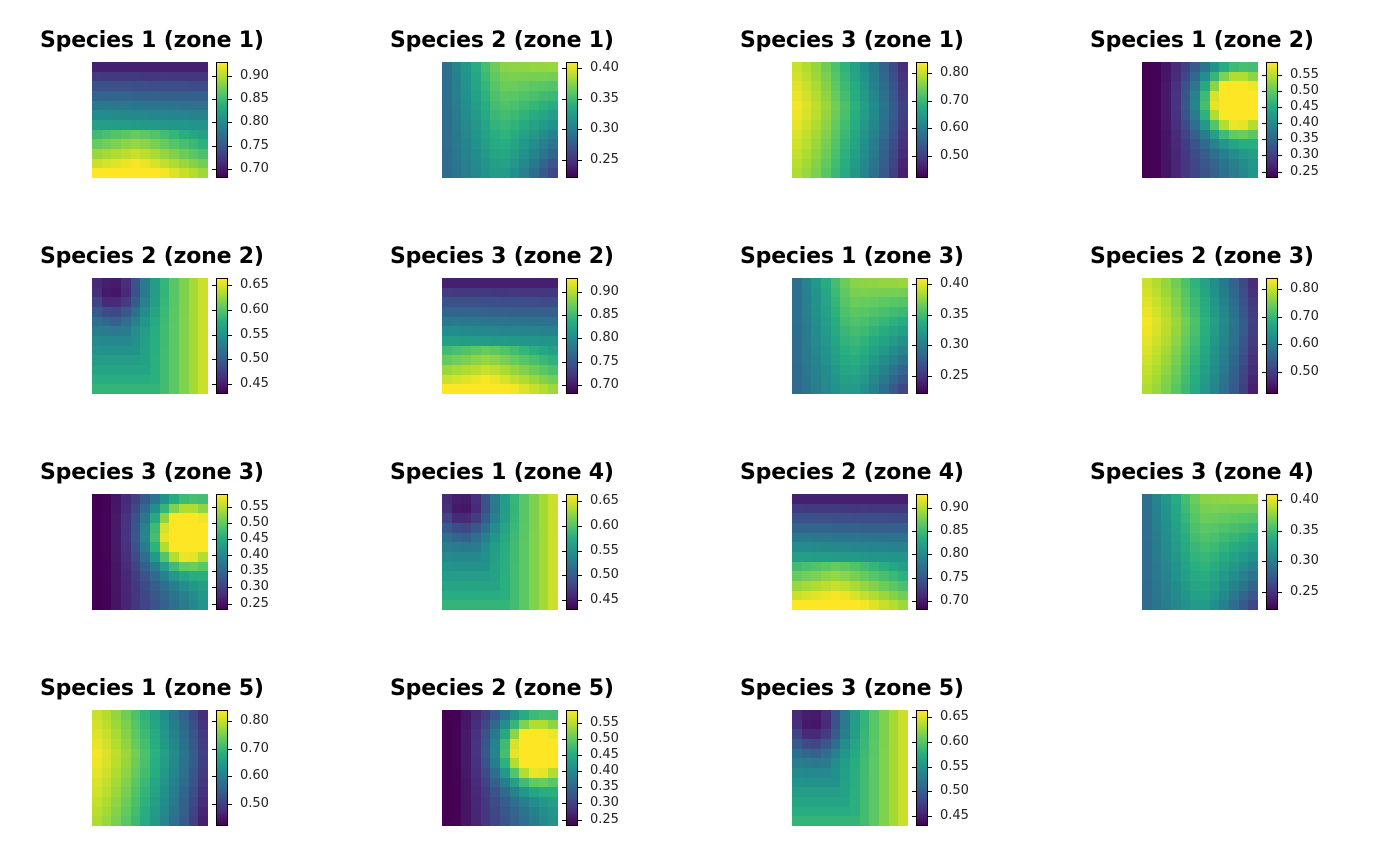  Describe the element at coordinates (152, 40) in the screenshot. I see `panel-title: Species 1 (zone 1)` at that location.